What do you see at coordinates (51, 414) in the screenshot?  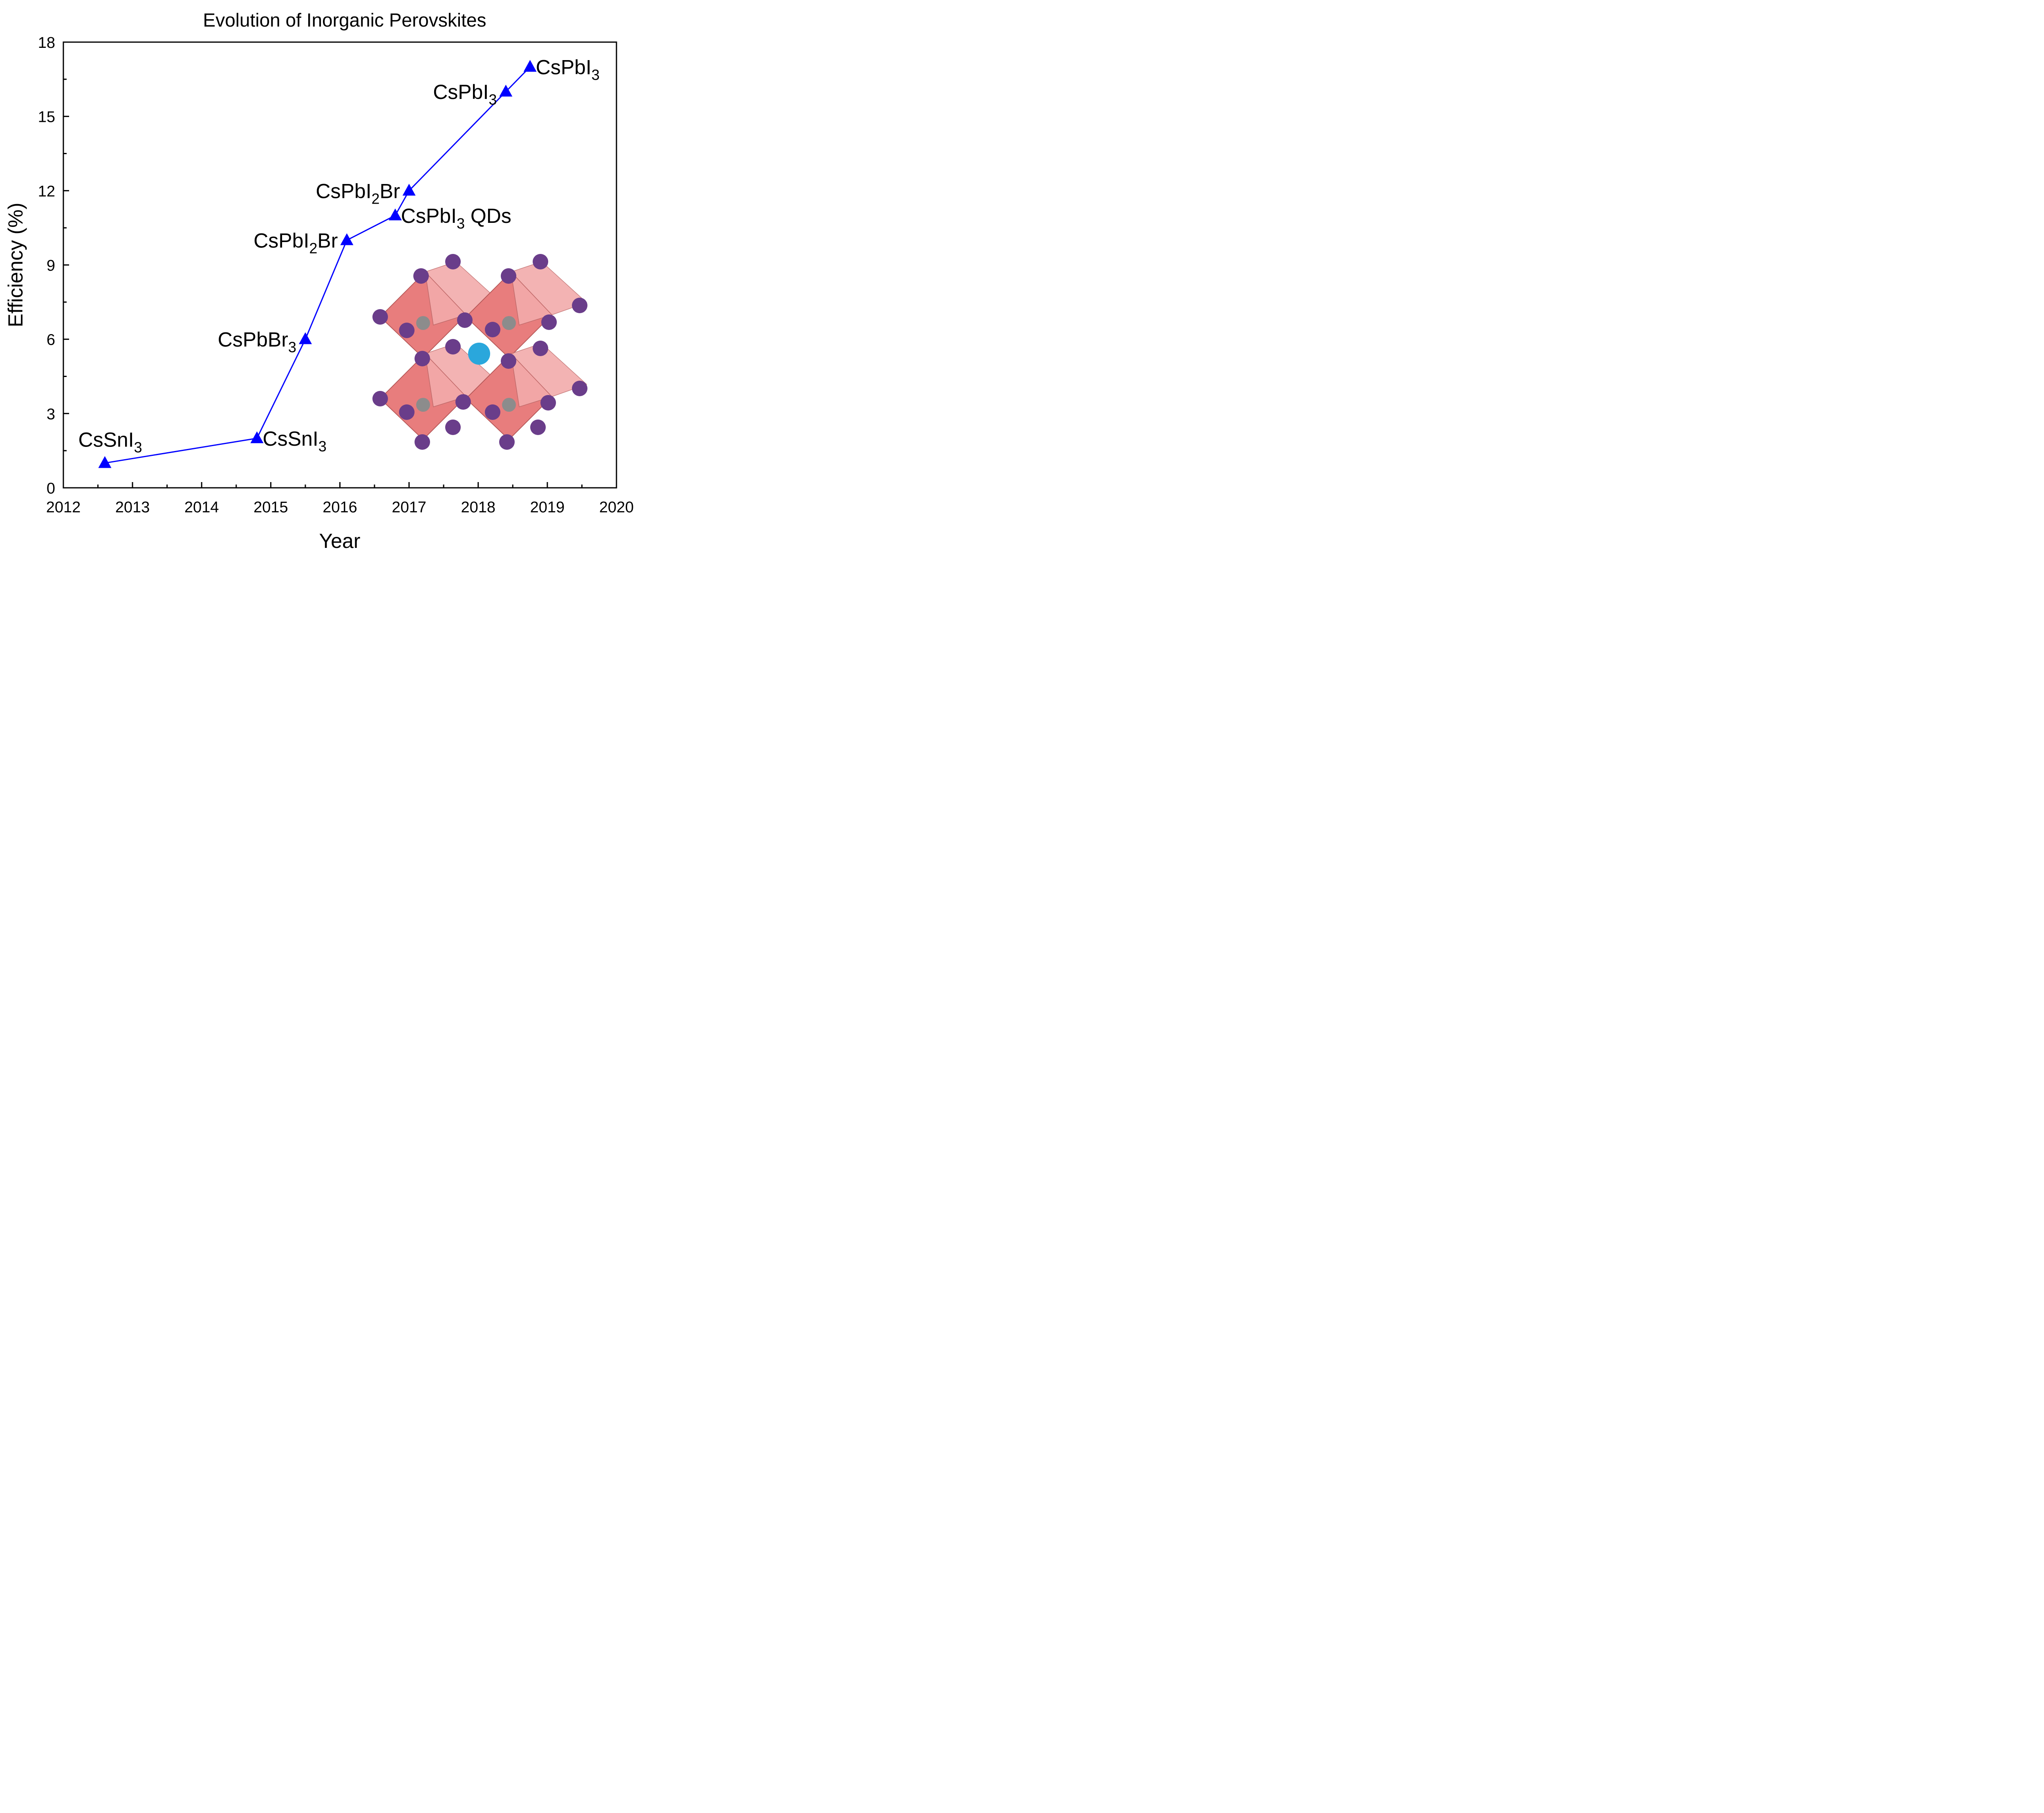 I see `y-tick-label: 3` at bounding box center [51, 414].